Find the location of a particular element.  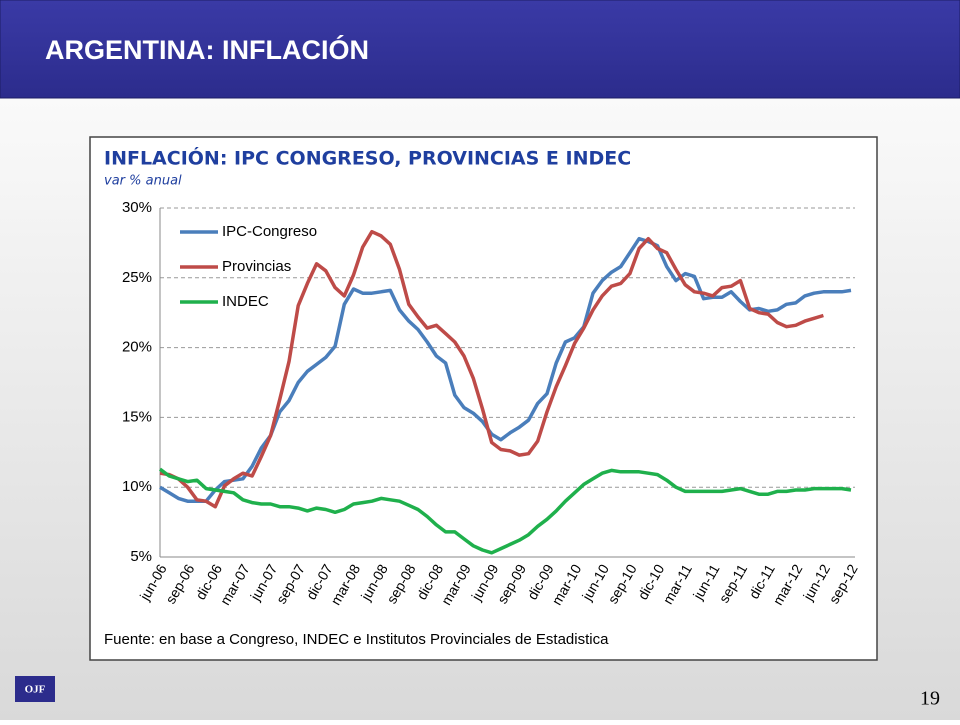

legend-label: IPC-Congreso is located at coordinates (269, 231).